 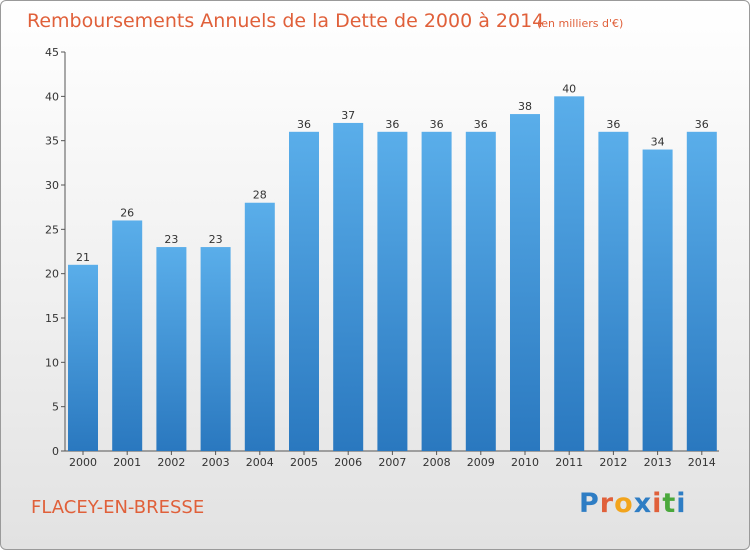 What do you see at coordinates (657, 300) in the screenshot?
I see `bar-2013` at bounding box center [657, 300].